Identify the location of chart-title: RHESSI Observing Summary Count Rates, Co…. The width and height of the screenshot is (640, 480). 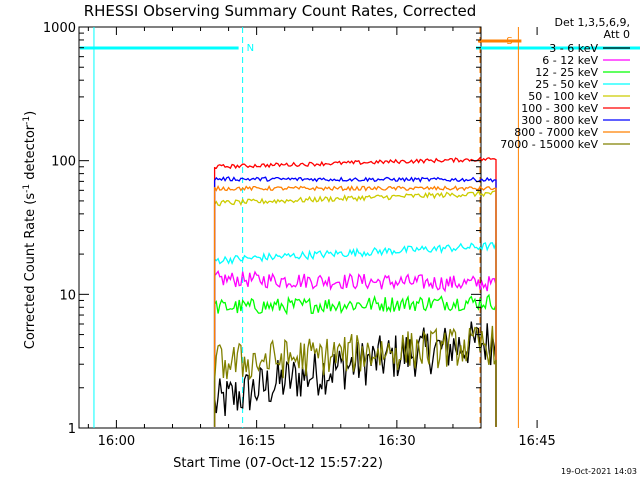
(280, 11).